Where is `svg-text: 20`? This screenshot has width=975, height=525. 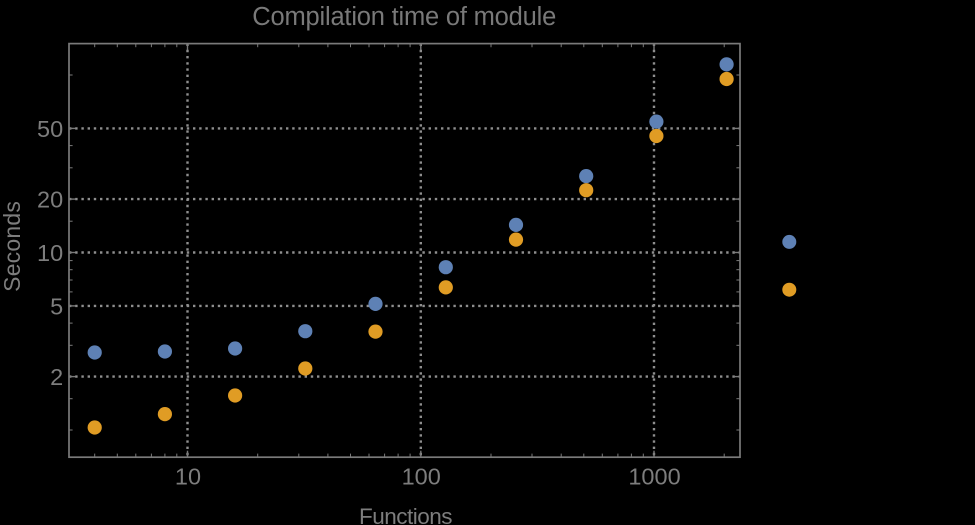 svg-text: 20 is located at coordinates (50, 200).